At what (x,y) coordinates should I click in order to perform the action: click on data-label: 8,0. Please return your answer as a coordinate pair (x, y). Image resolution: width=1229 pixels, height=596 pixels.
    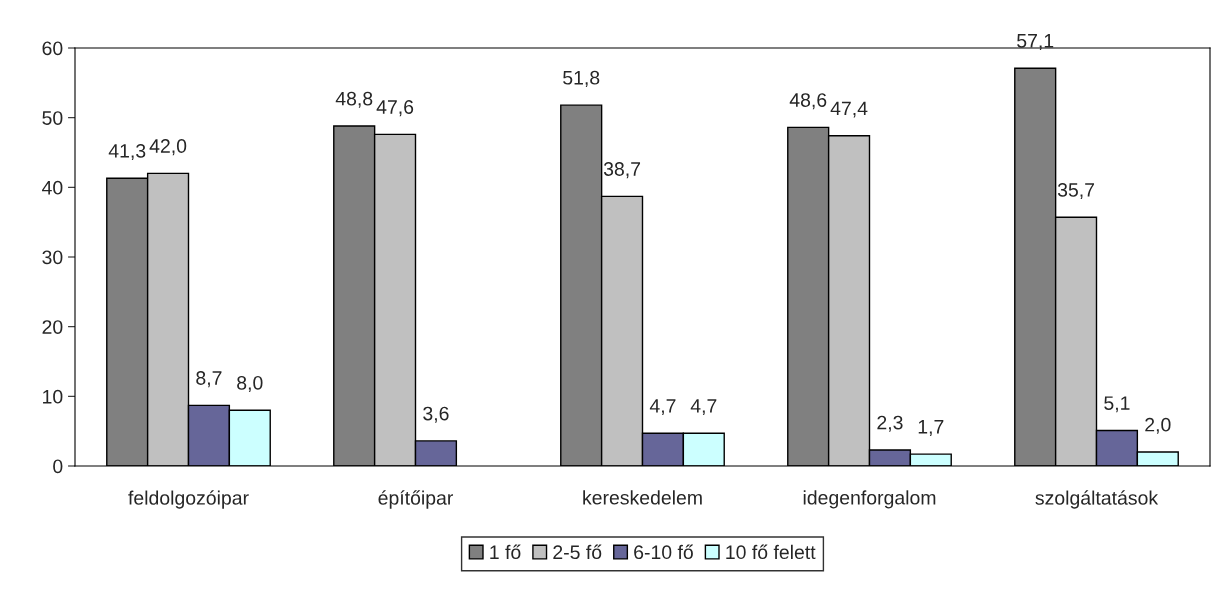
    Looking at the image, I should click on (250, 384).